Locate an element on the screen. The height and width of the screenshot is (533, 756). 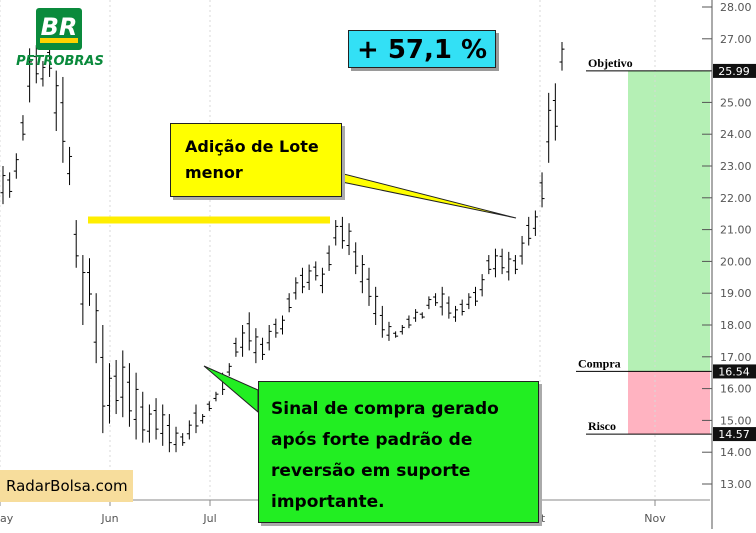
y-tick-label: 13.00 is located at coordinates (736, 484).